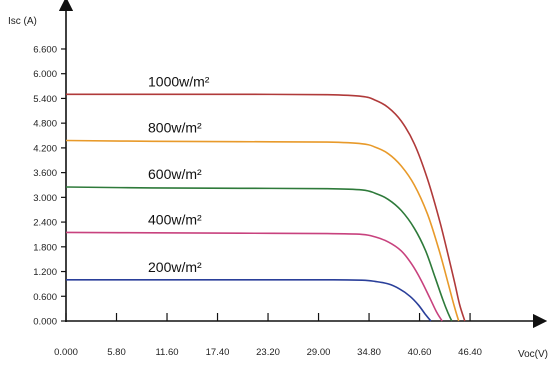 The height and width of the screenshot is (371, 551). What do you see at coordinates (45, 173) in the screenshot?
I see `y-tick-label: 3.600` at bounding box center [45, 173].